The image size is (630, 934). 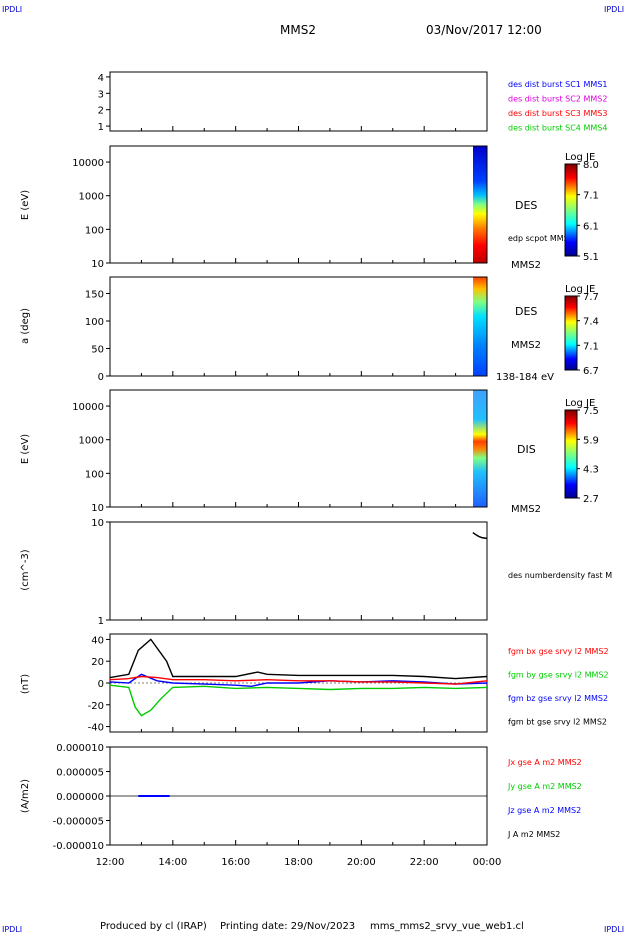 I want to click on panel-dis-energy-tick-label: 100, so click(x=94, y=474).